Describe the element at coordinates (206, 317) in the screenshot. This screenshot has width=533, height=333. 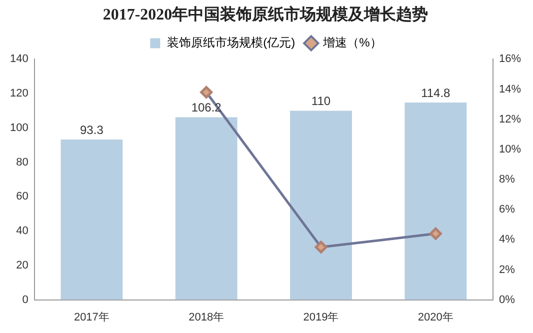
I see `x-tick-label: 2018年` at that location.